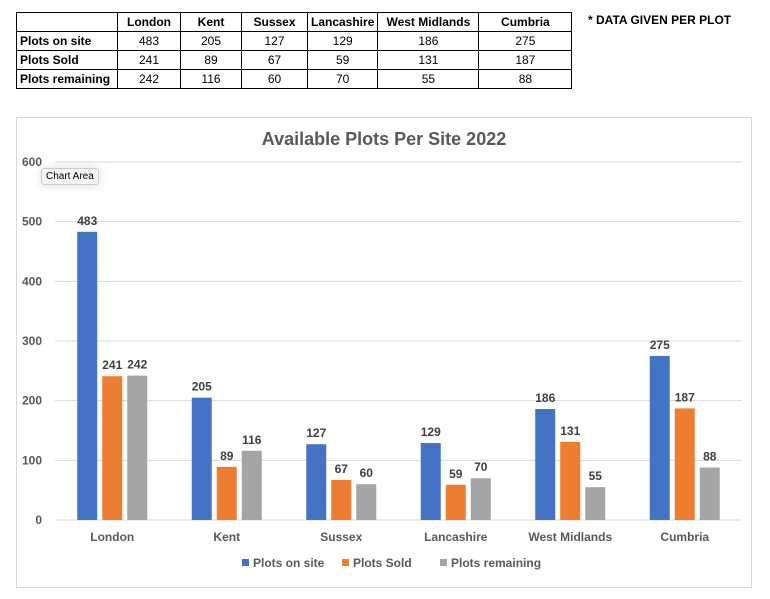 Image resolution: width=770 pixels, height=599 pixels. Describe the element at coordinates (289, 563) in the screenshot. I see `legend-entry: Plots on site` at that location.